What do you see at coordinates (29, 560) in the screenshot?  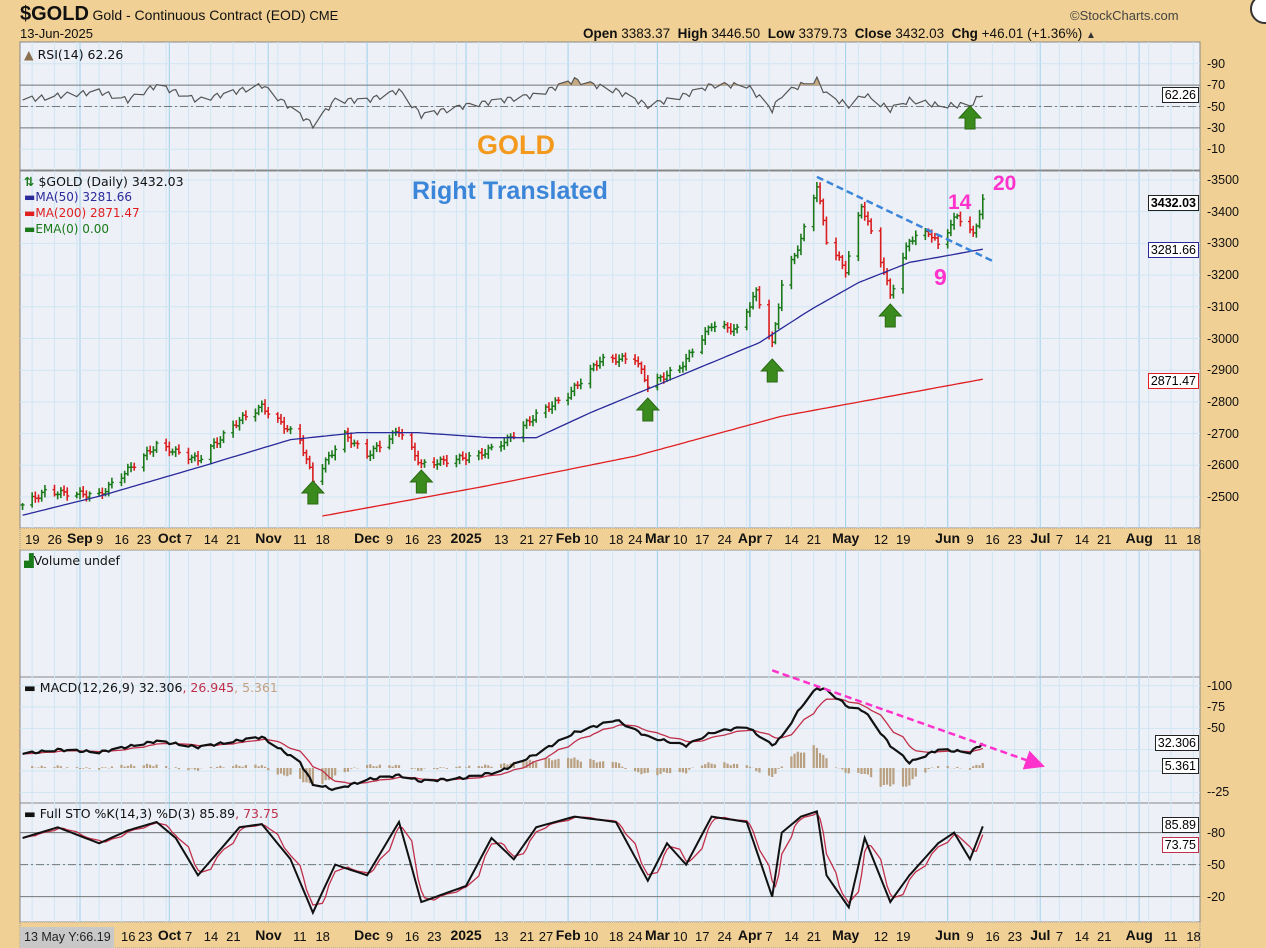 I see `volume-bars-icon: ▟` at bounding box center [29, 560].